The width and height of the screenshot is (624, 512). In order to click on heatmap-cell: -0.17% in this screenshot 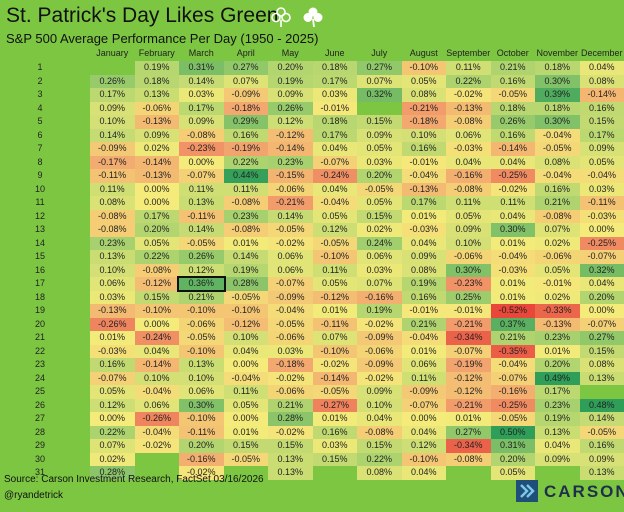, I will do `click(112, 162)`.